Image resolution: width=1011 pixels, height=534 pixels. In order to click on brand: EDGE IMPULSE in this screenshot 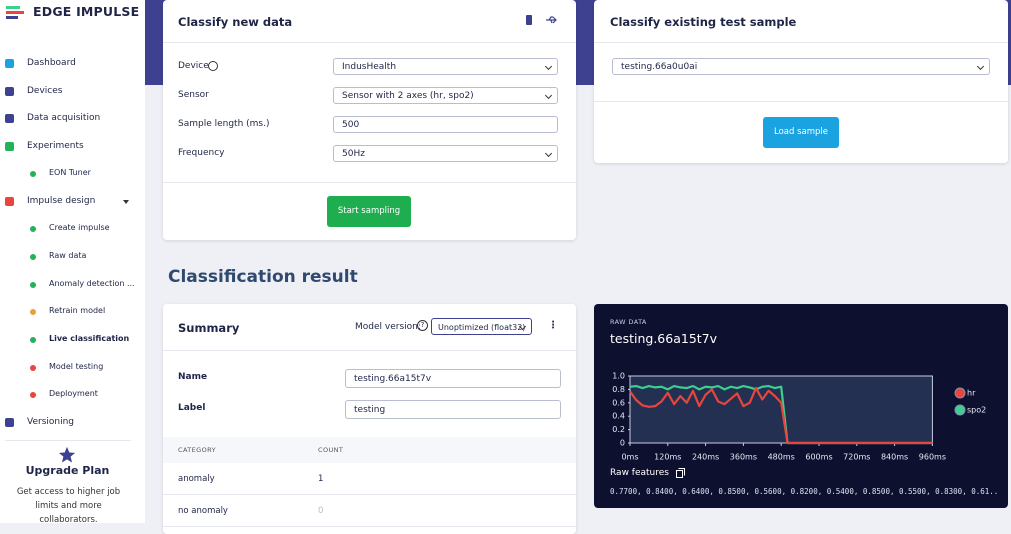, I will do `click(86, 11)`.